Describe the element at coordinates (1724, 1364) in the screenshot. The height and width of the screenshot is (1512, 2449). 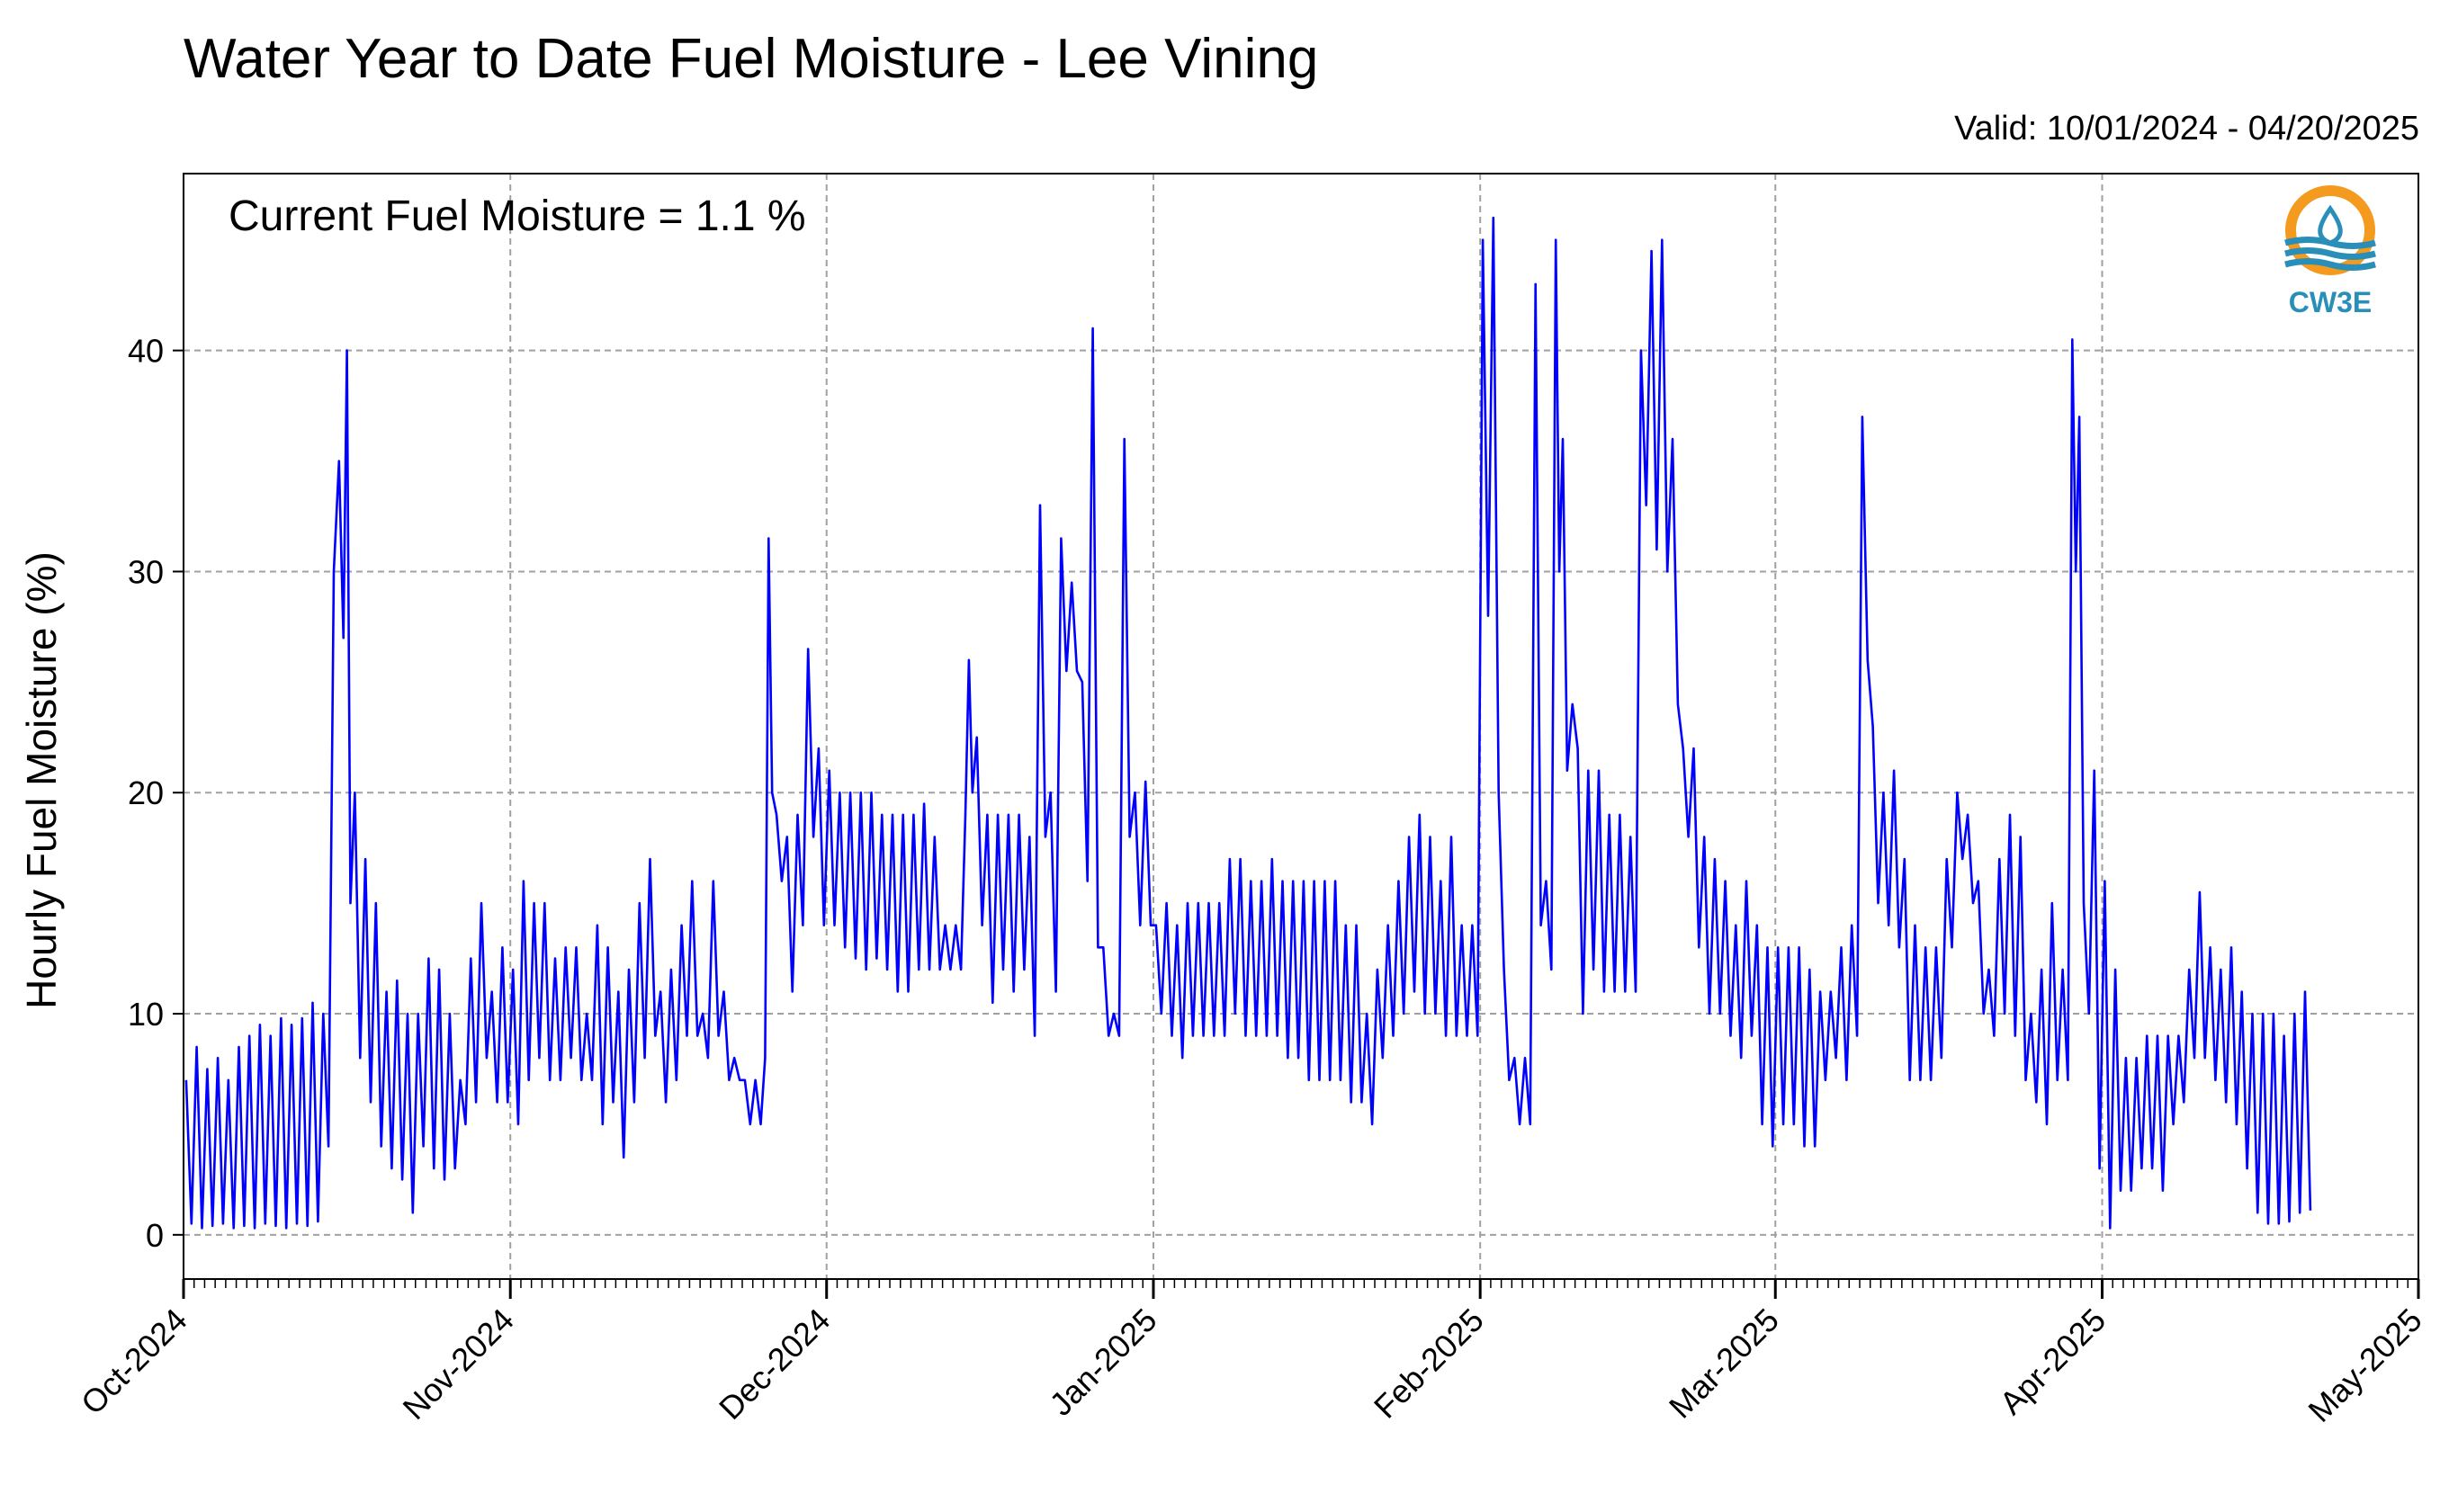
I see `x-tick-label: Mar-2025` at that location.